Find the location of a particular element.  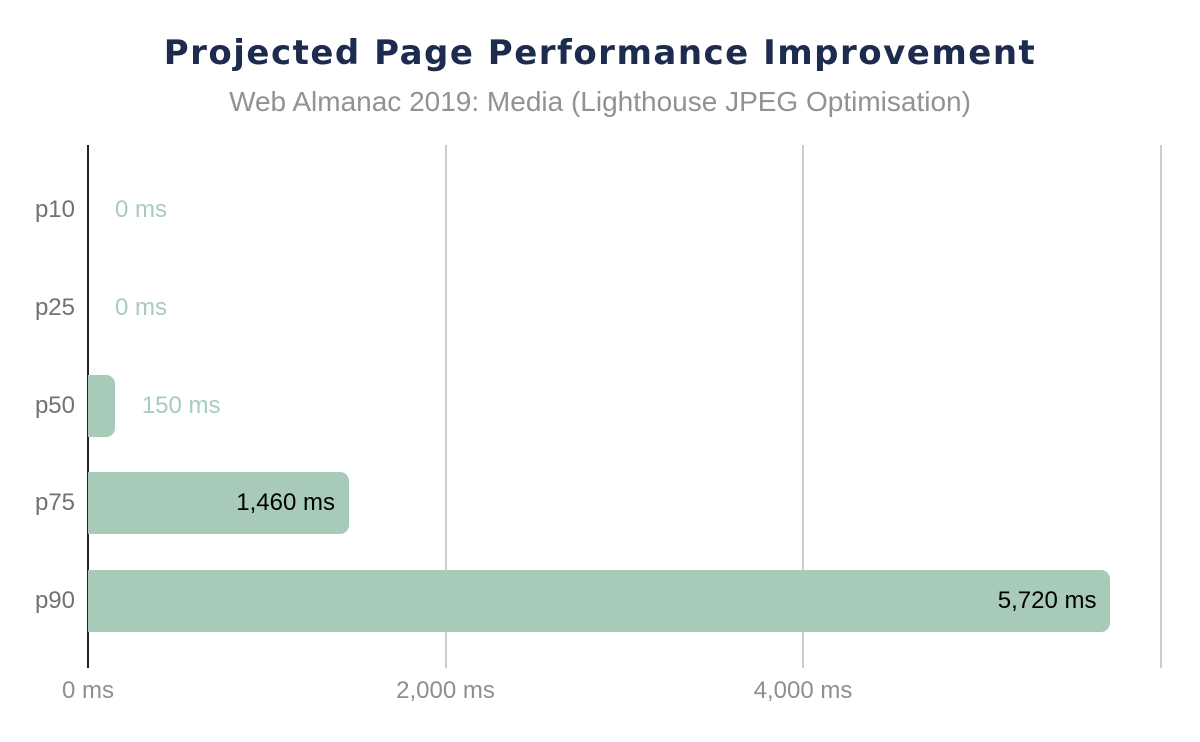

category-label-p10: p10 is located at coordinates (54, 209).